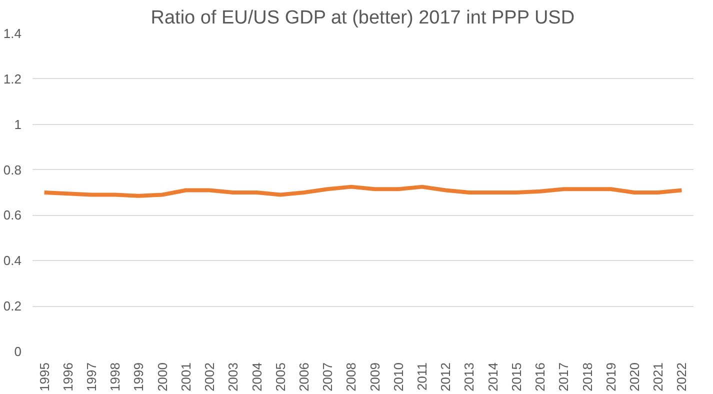 This screenshot has width=713, height=394. Describe the element at coordinates (446, 377) in the screenshot. I see `x-tick-label: 2012` at that location.